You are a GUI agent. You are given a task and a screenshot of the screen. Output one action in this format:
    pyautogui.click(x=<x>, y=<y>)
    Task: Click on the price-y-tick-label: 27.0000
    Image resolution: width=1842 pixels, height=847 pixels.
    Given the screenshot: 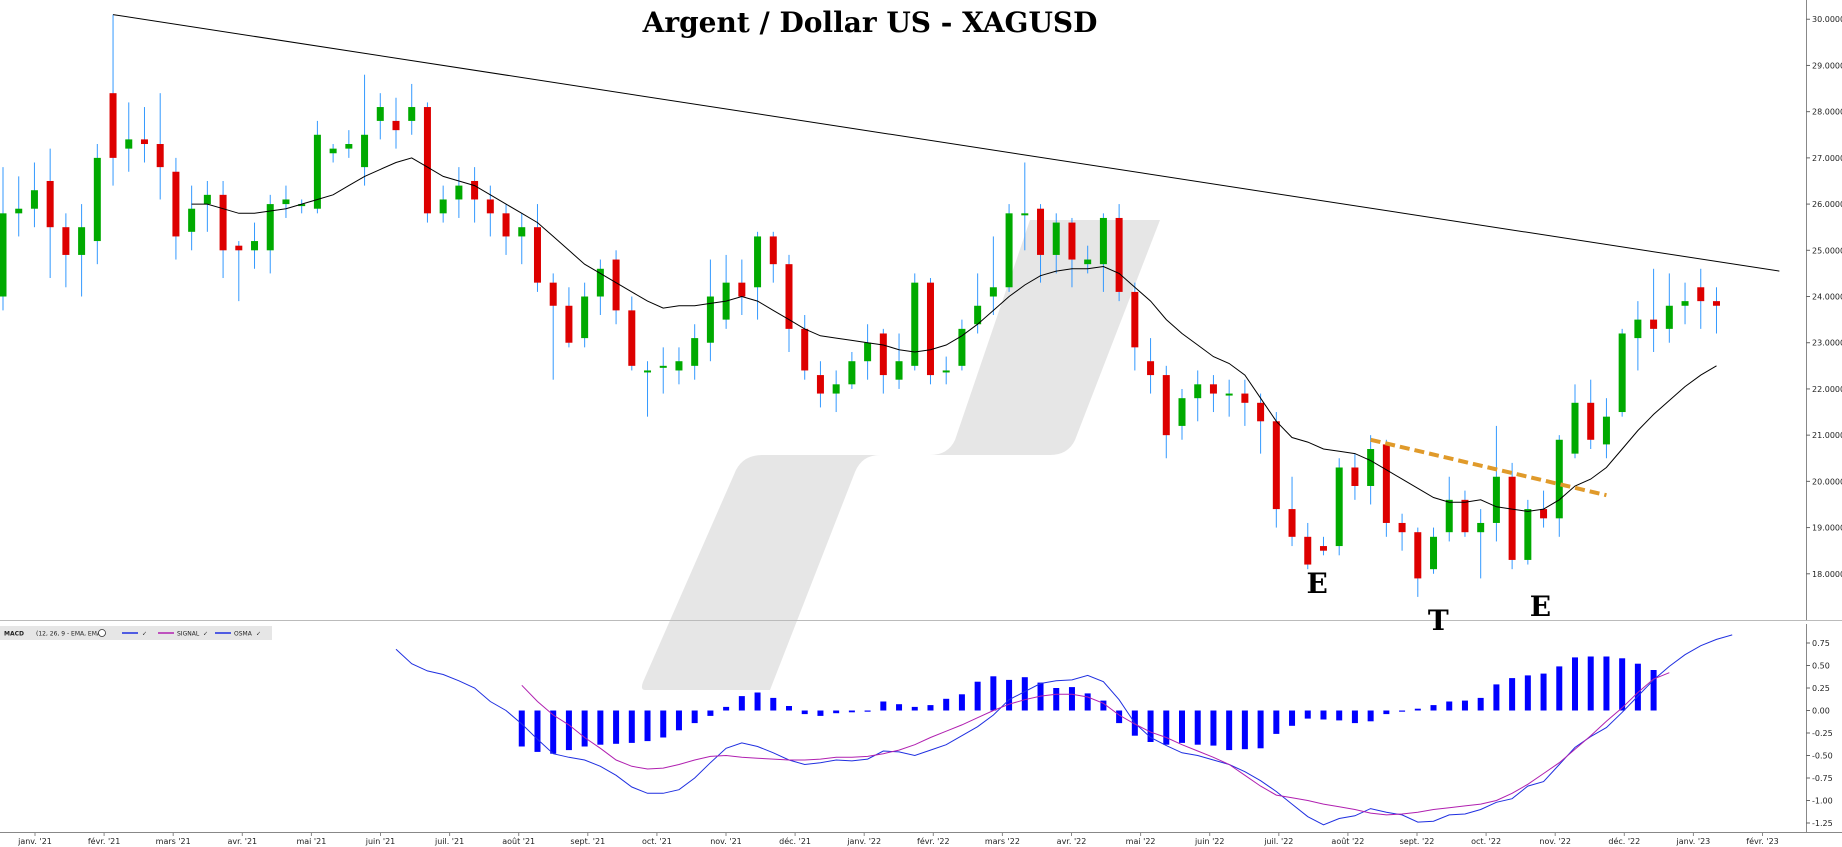 What is the action you would take?
    pyautogui.click(x=1827, y=158)
    